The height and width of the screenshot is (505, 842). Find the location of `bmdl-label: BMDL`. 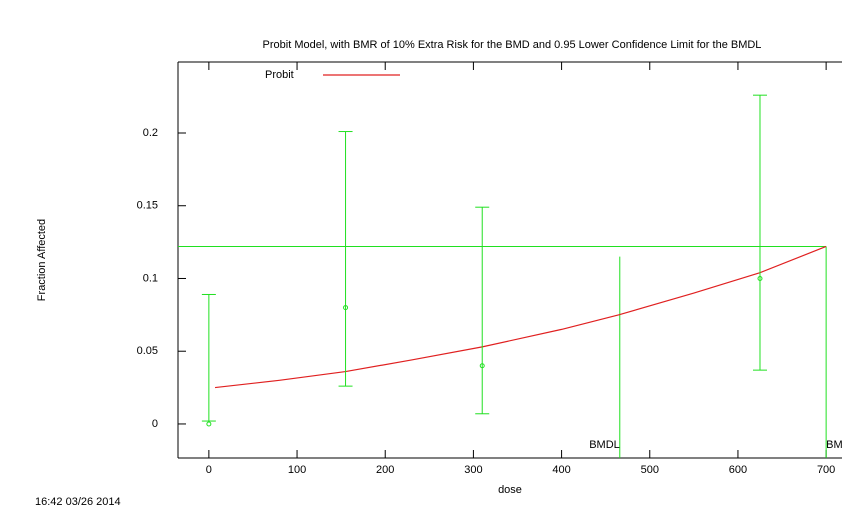

bmdl-label: BMDL is located at coordinates (604, 445).